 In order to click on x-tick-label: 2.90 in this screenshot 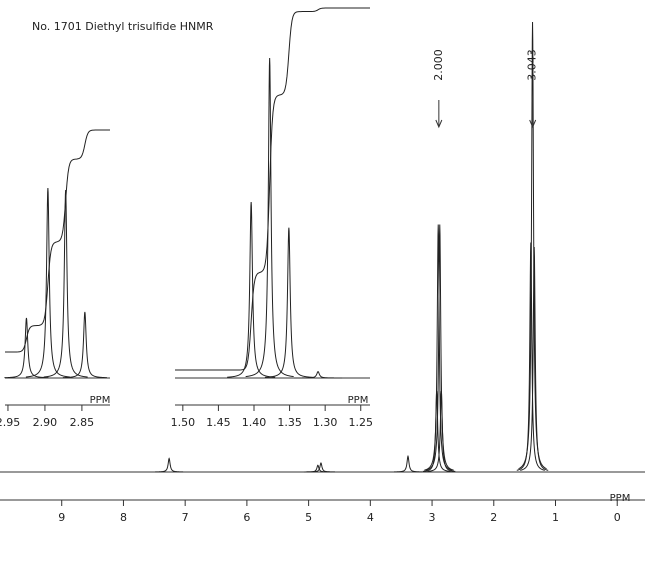, I will do `click(45, 422)`.